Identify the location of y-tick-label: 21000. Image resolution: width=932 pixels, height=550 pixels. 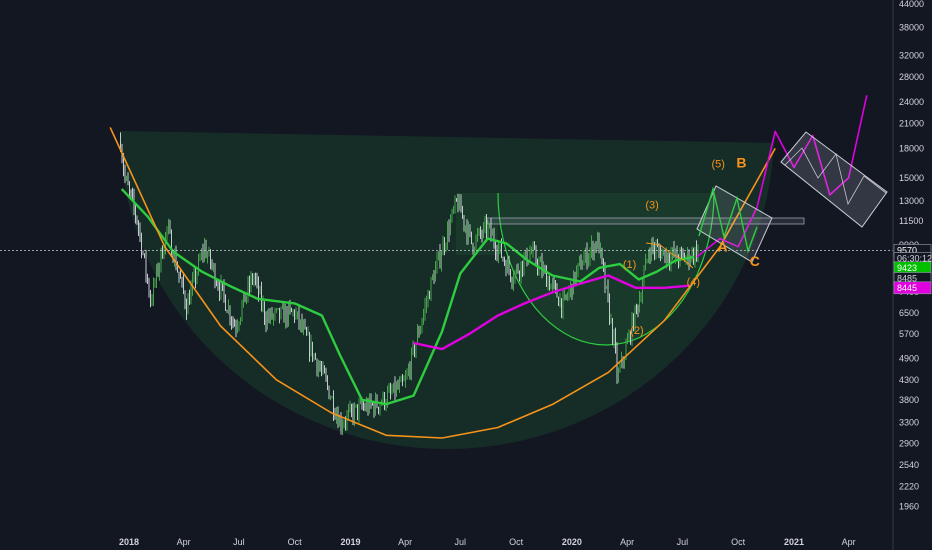
(911, 124).